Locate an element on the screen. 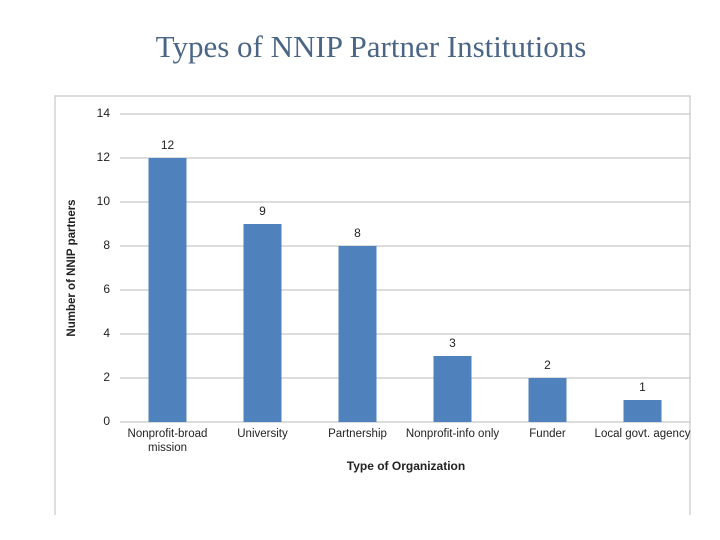 The height and width of the screenshot is (540, 720). y-tick-label: 2 is located at coordinates (106, 377).